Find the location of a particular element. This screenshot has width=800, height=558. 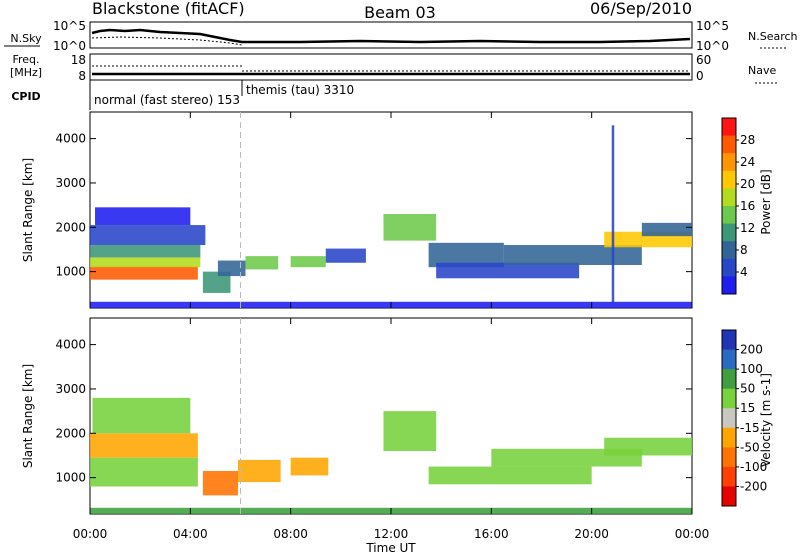

freq-unit-label: [MHz] is located at coordinates (26, 72).